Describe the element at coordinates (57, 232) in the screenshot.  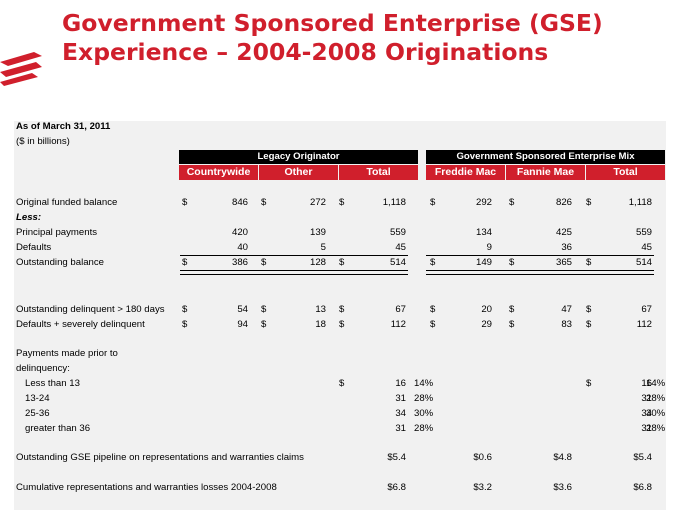
I see `row-label: Principal payments` at that location.